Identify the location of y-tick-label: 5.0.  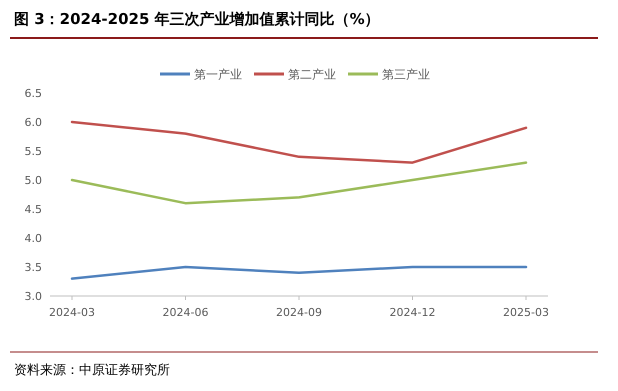
(33, 180).